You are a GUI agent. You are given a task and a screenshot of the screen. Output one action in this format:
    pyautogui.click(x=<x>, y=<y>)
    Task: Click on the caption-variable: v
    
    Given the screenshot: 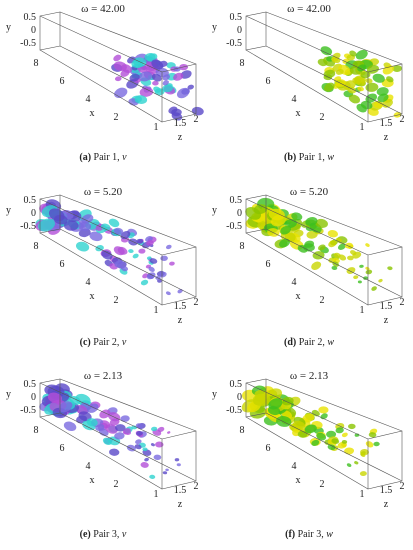 What is the action you would take?
    pyautogui.click(x=124, y=534)
    